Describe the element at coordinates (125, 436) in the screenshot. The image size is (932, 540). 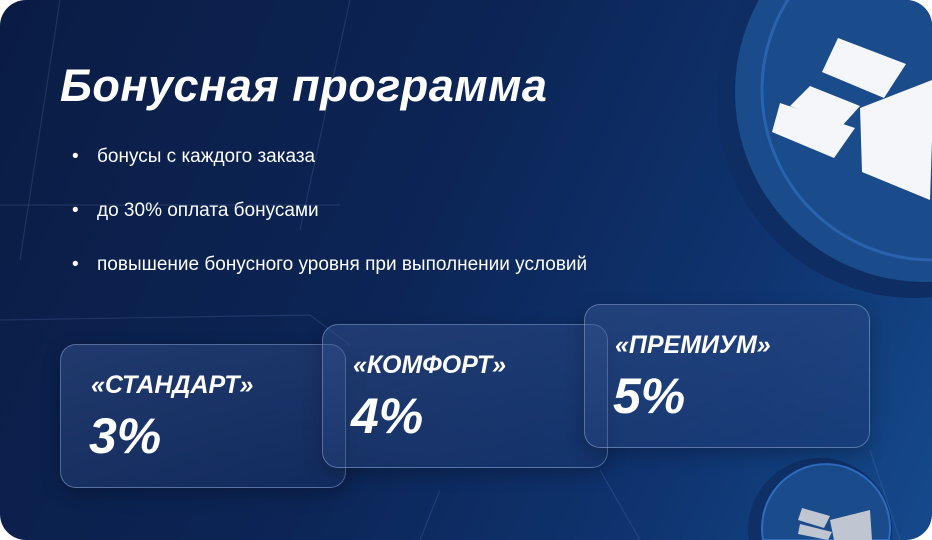
I see `level-percent: 3%` at that location.